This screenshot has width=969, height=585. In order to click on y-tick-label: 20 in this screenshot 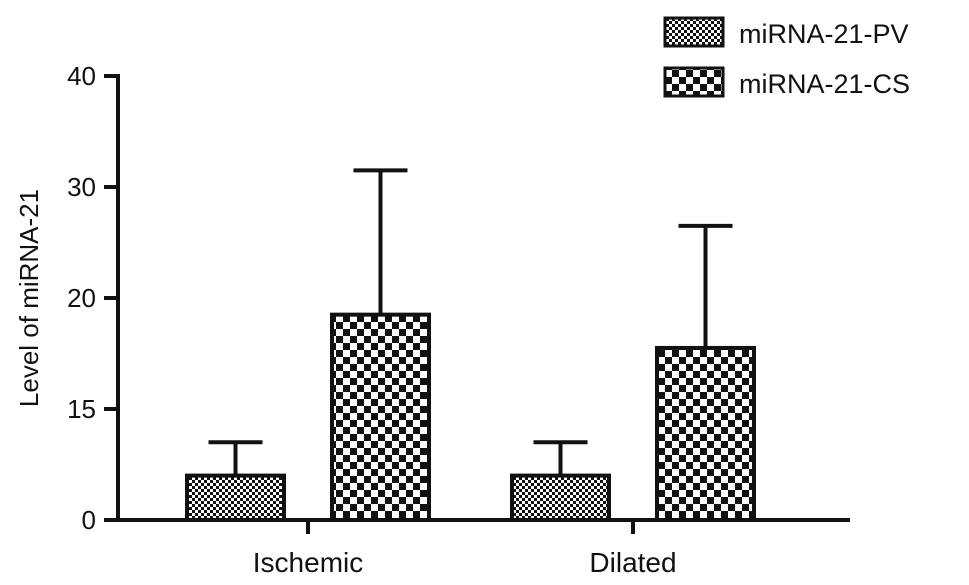, I will do `click(81, 298)`.